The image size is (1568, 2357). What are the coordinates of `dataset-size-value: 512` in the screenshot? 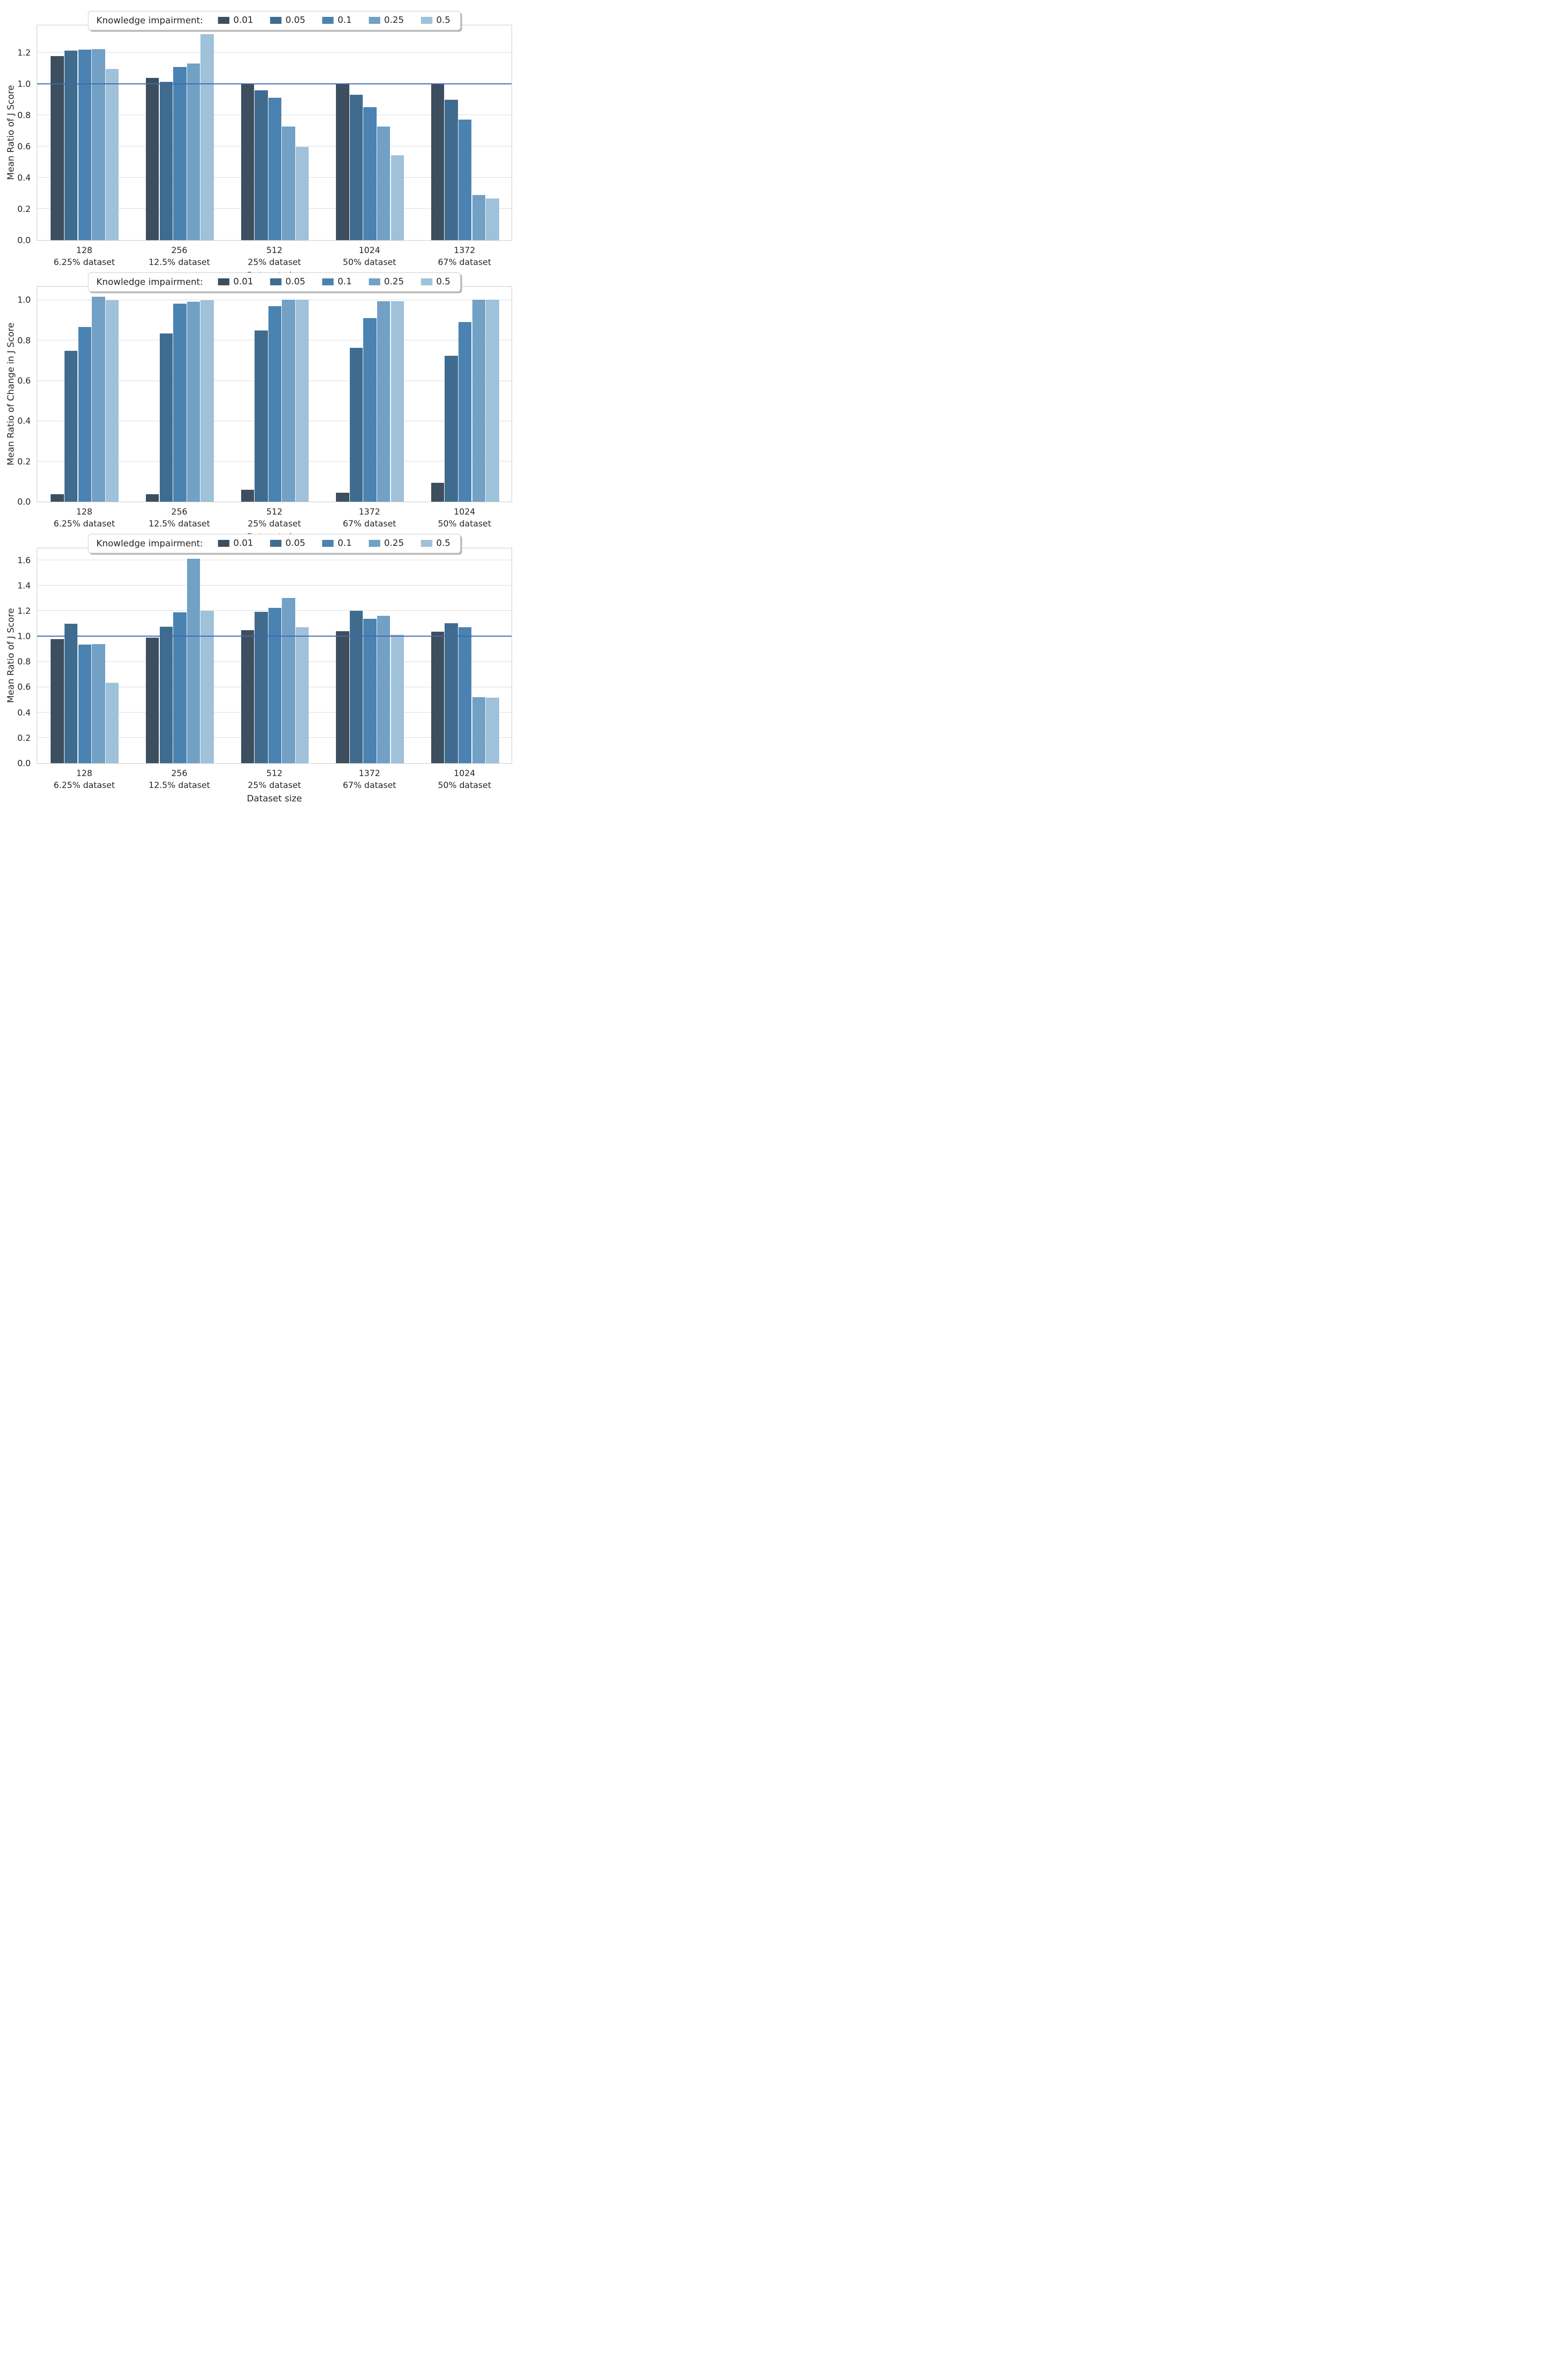 It's located at (274, 774).